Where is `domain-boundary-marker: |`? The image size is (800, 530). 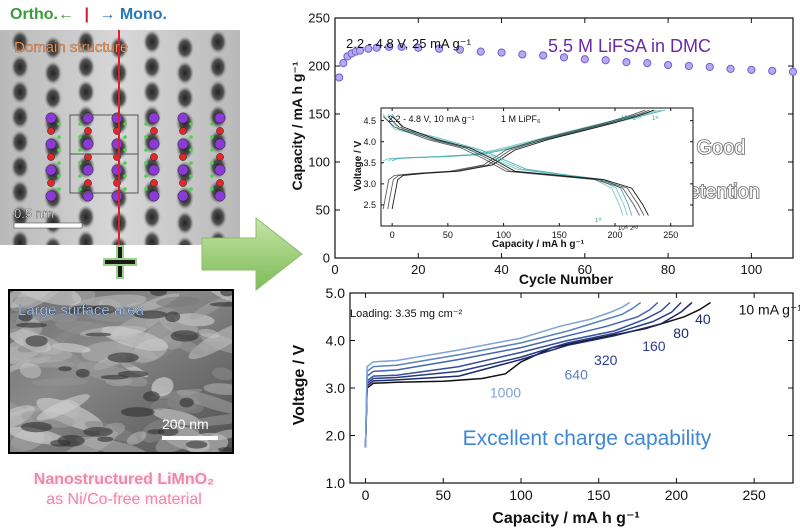
domain-boundary-marker: | is located at coordinates (86, 14).